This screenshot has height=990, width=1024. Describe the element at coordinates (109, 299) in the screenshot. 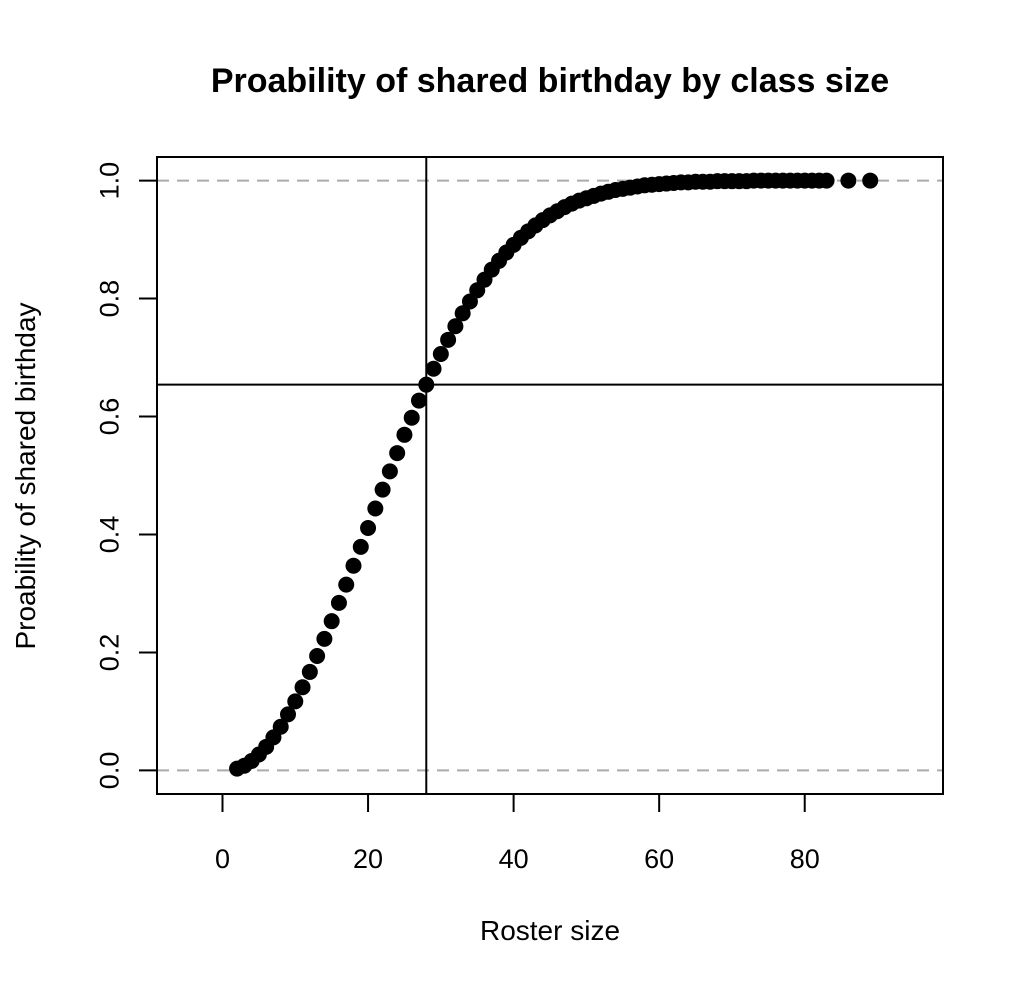

I see `y-tick-label: 0.8` at that location.